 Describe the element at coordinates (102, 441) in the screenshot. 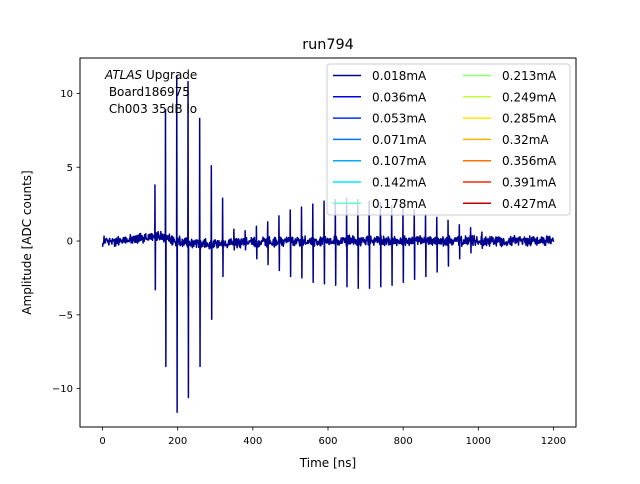

I see `x-tick-label: 0` at that location.